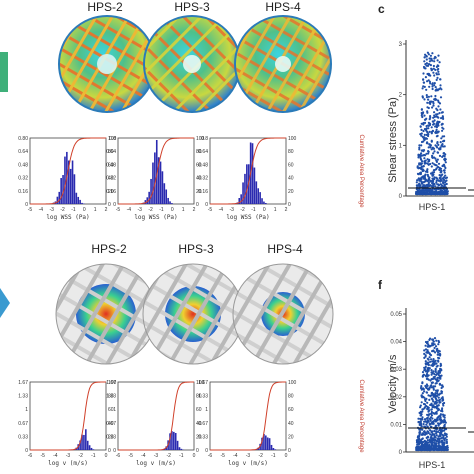 The height and width of the screenshot is (474, 474). I want to click on hist-right-tick-label: 60, so click(291, 165).